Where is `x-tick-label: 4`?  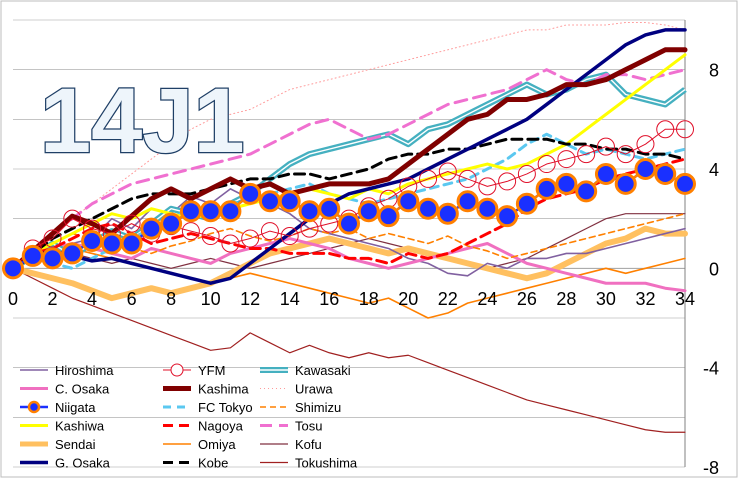
x-tick-label: 4 is located at coordinates (92, 299).